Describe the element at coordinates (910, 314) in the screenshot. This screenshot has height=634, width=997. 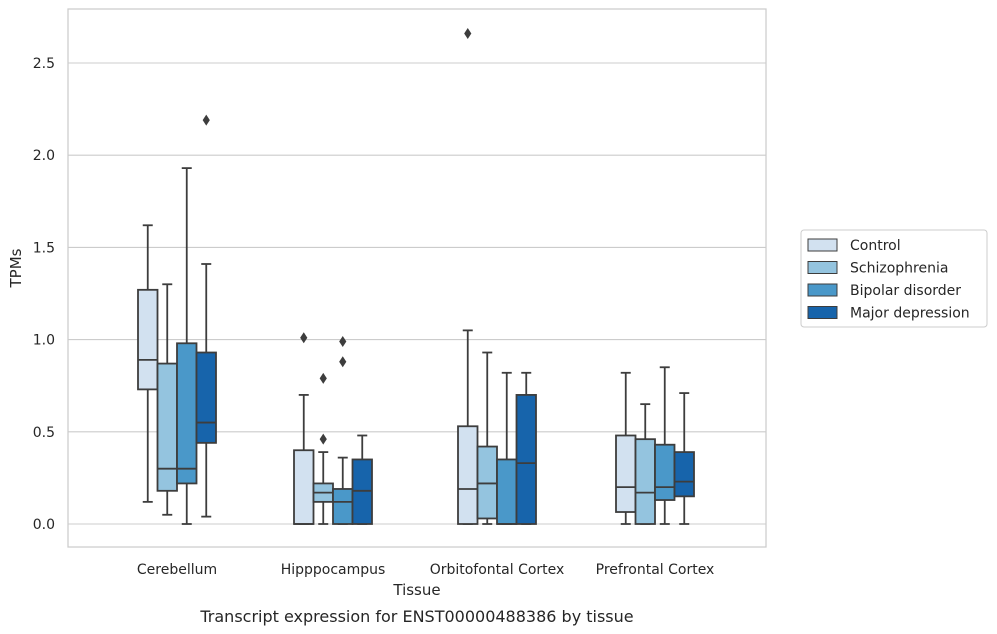
I see `legend-label: Major depression` at that location.